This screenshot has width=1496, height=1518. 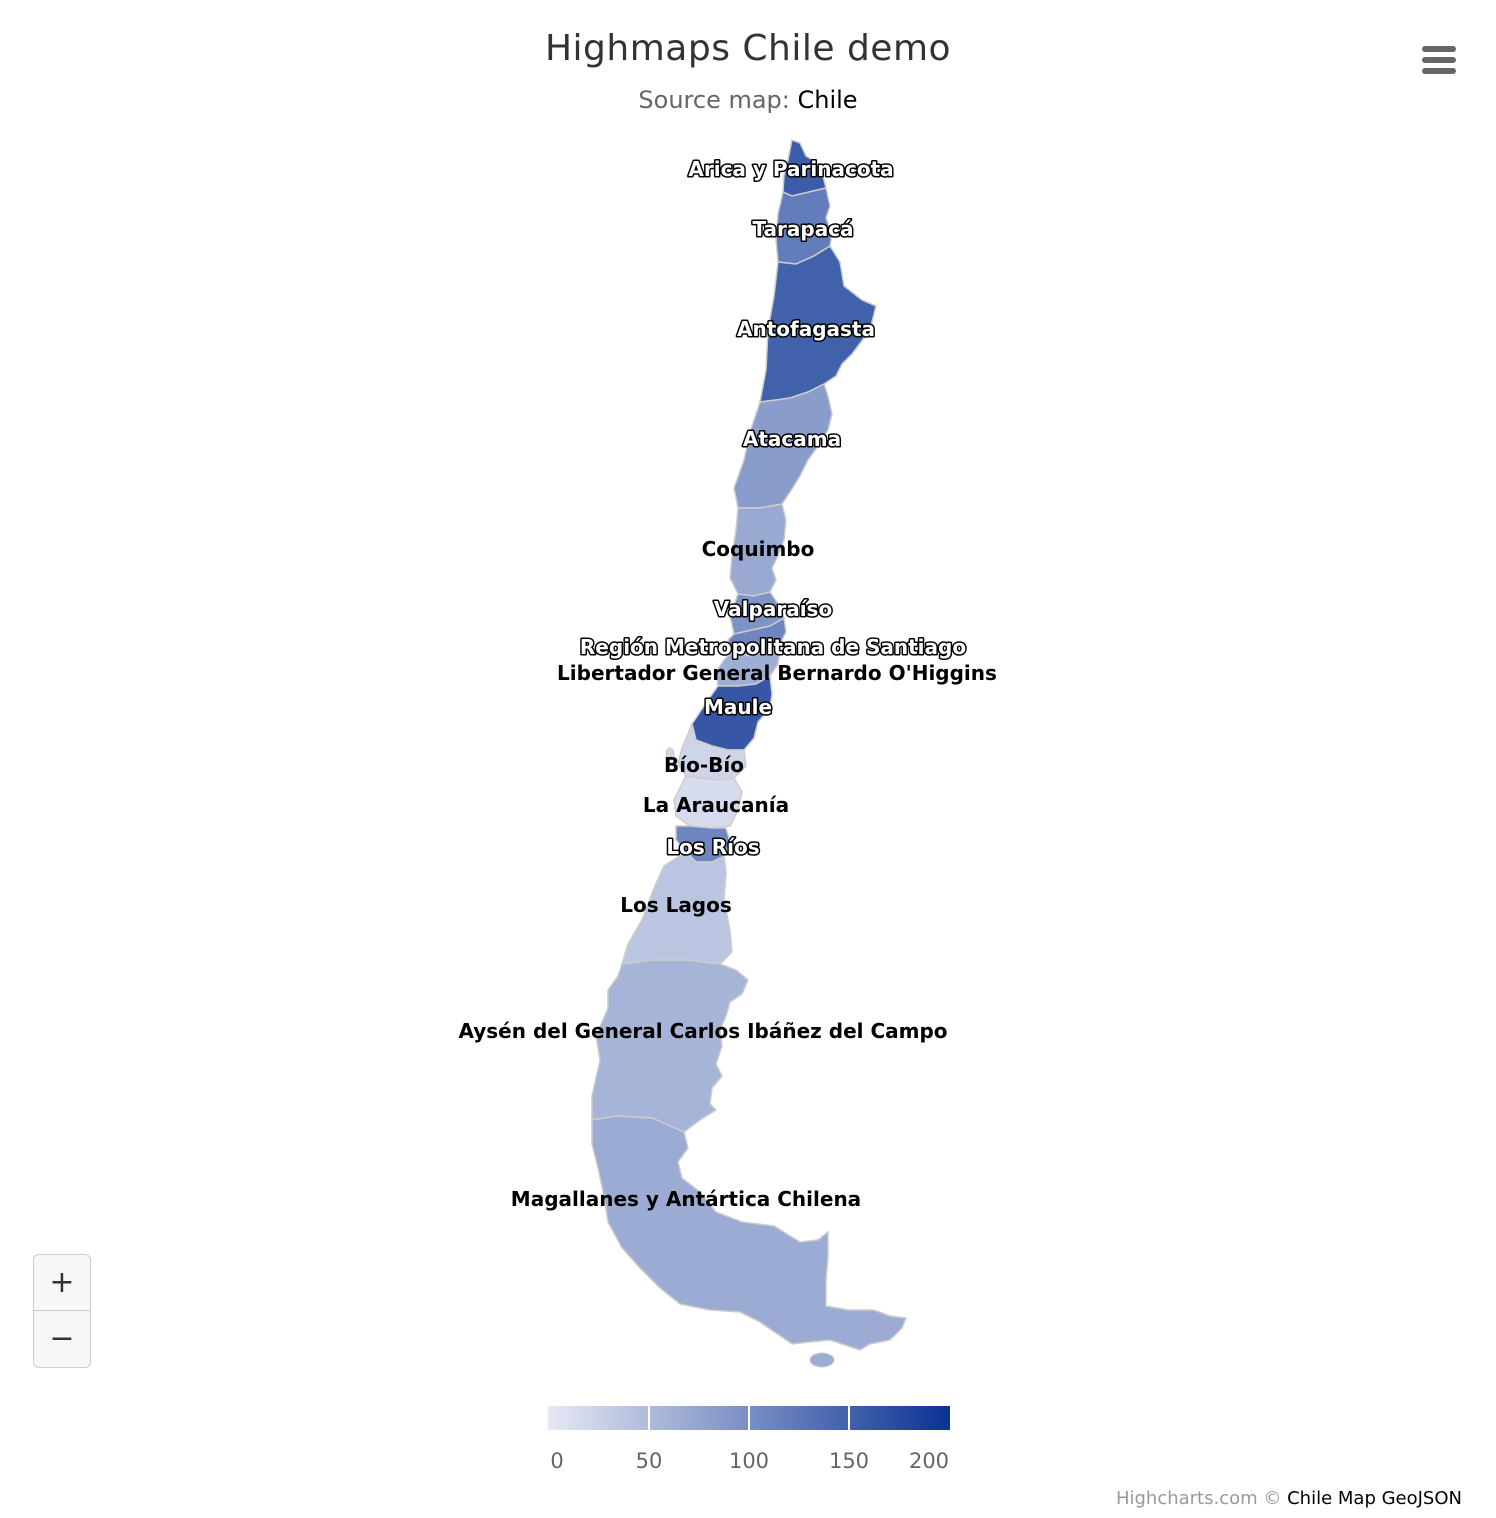 What do you see at coordinates (712, 847) in the screenshot?
I see `region-label: Los Ríos` at bounding box center [712, 847].